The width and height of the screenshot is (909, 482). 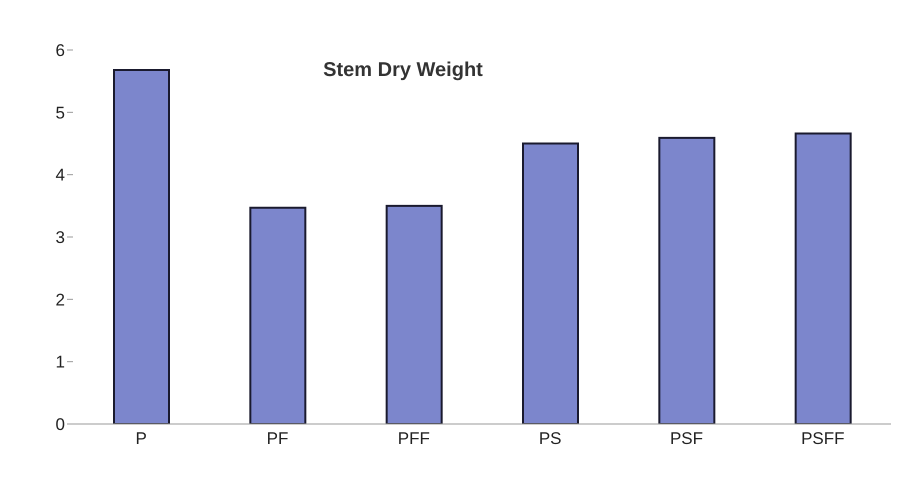 What do you see at coordinates (60, 362) in the screenshot?
I see `y-tick-label: 1` at bounding box center [60, 362].